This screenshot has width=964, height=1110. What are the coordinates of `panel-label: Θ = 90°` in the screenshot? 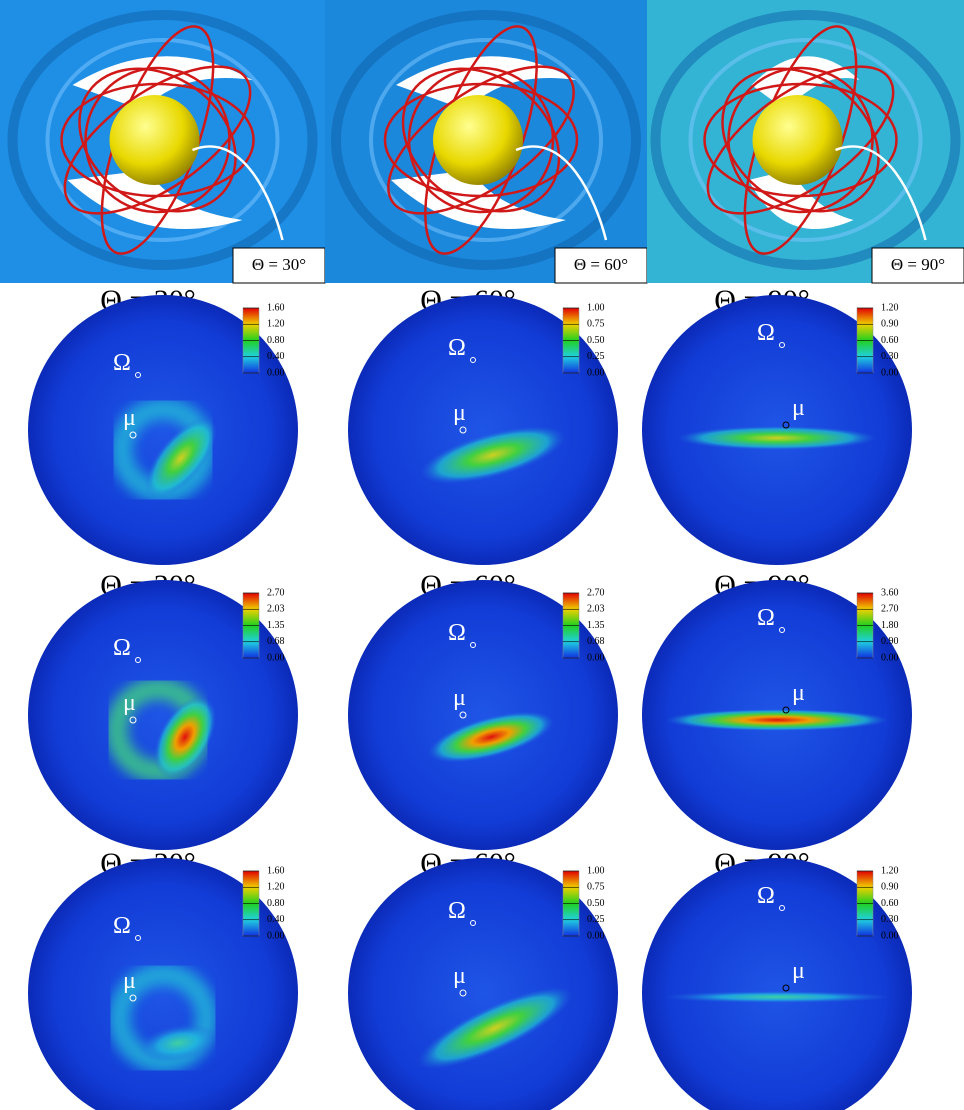 It's located at (918, 264).